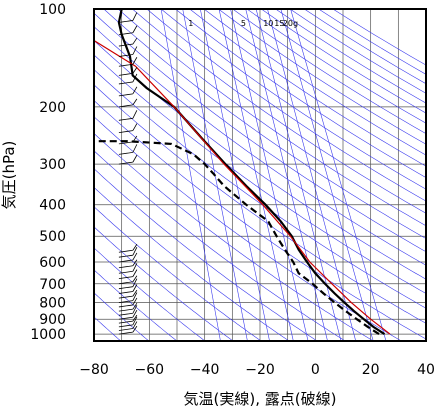 The width and height of the screenshot is (435, 412). I want to click on wind-barbs, so click(128, 172).